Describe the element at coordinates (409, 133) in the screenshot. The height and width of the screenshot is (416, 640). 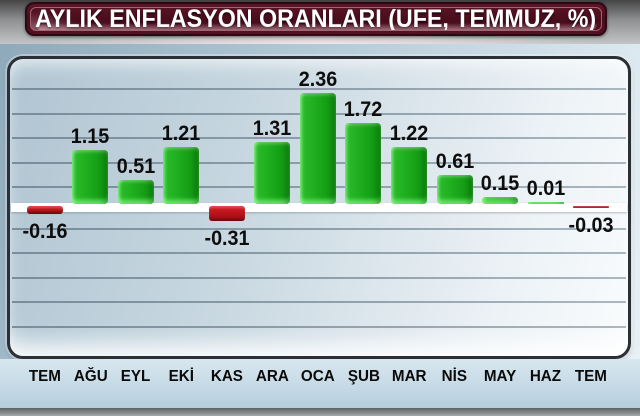
I see `bar-value-label: 1.22` at that location.